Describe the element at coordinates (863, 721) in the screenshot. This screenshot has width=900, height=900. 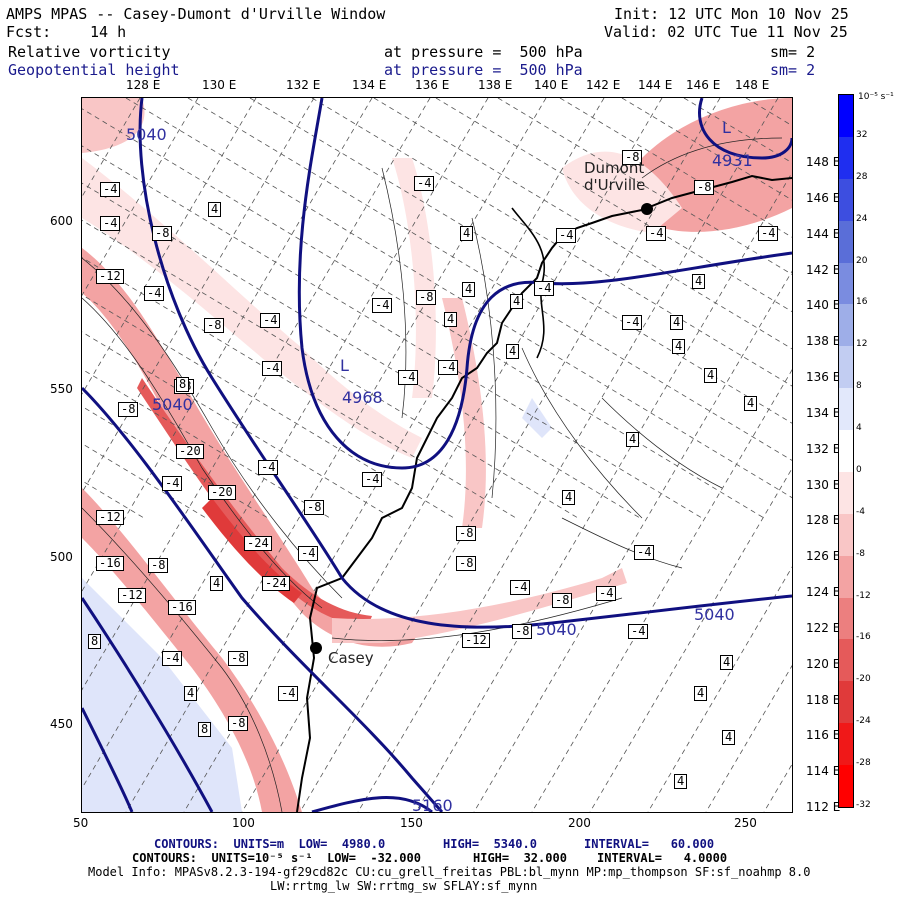
I see `colorbar-tick: -24` at that location.